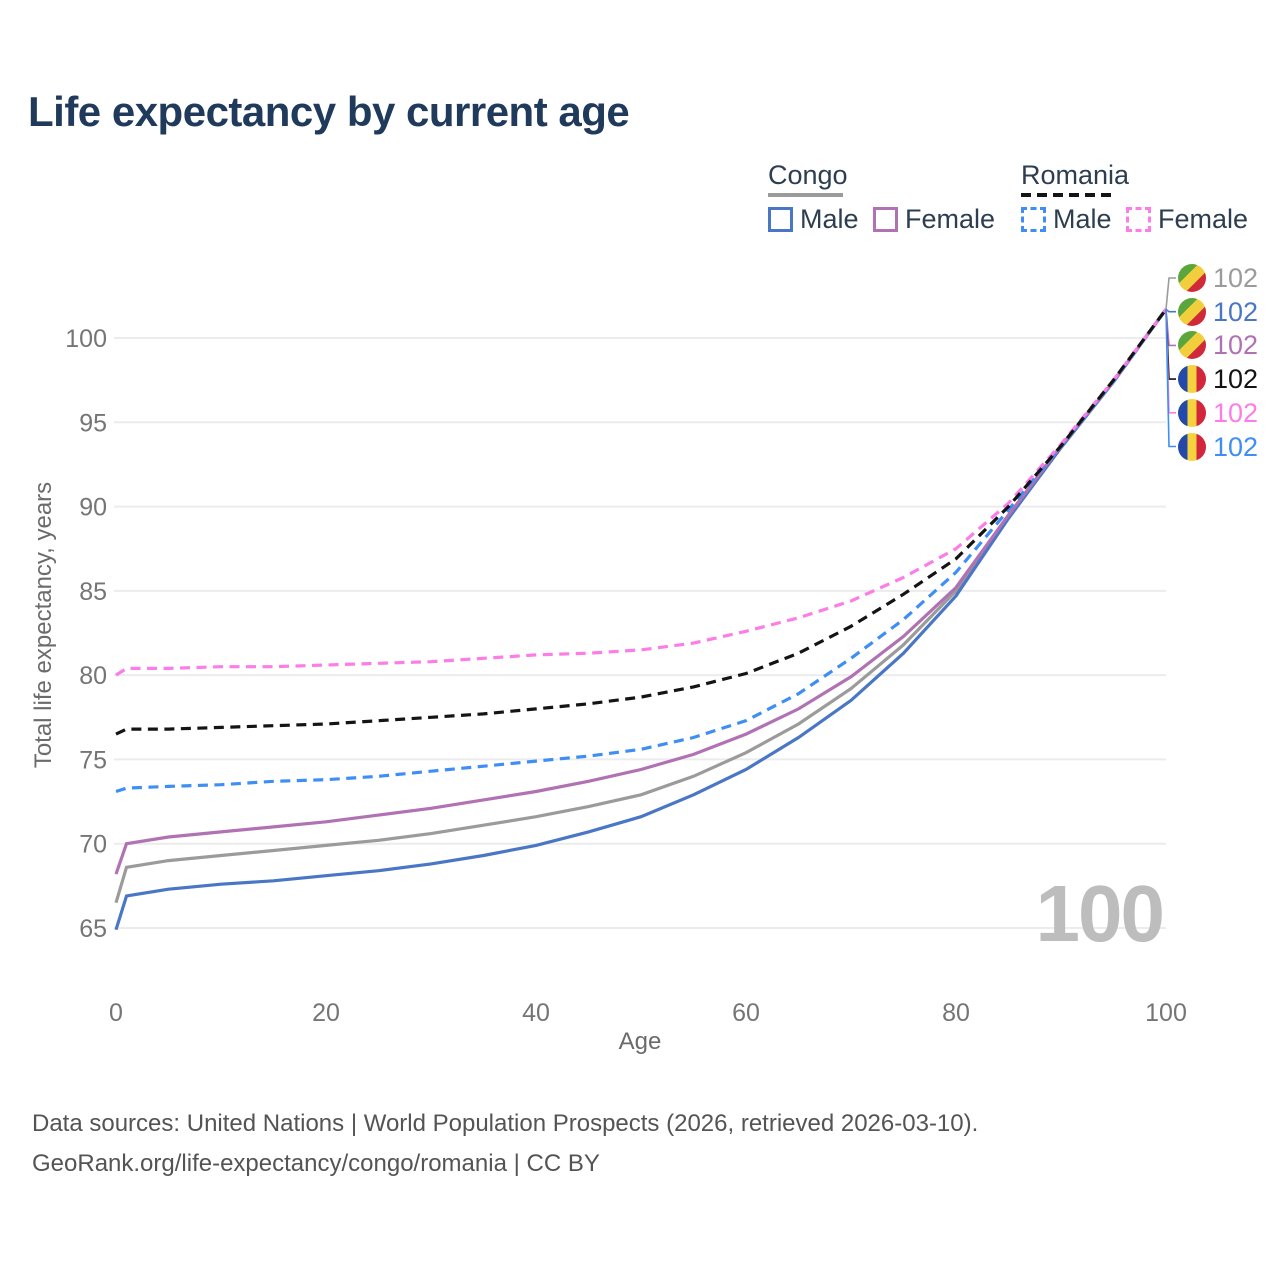 This screenshot has width=1280, height=1280. Describe the element at coordinates (1033, 219) in the screenshot. I see `romania-male-swatch-icon` at that location.